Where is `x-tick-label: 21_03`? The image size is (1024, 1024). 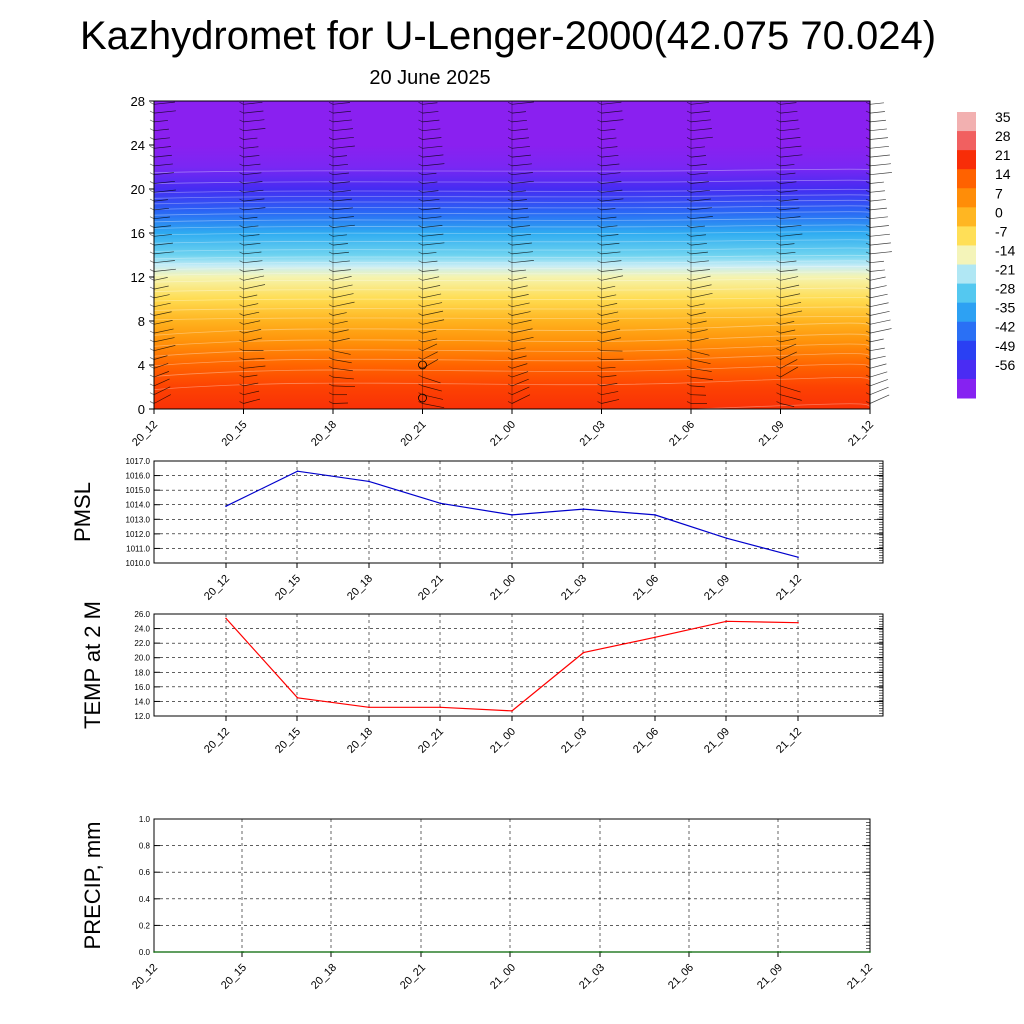
x-tick-label: 21_03 is located at coordinates (574, 741).